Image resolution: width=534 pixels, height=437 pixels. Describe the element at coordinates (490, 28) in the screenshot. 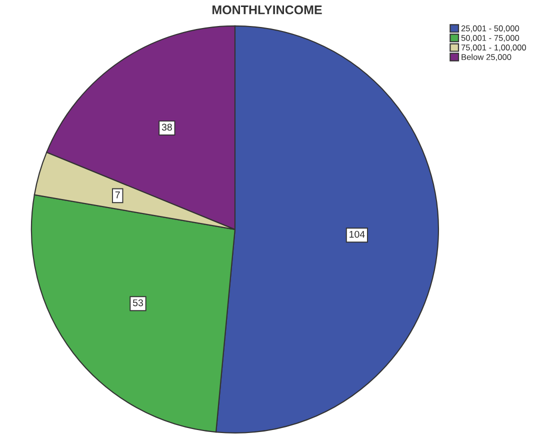

I see `legend-label: 25,001 - 50,000` at that location.